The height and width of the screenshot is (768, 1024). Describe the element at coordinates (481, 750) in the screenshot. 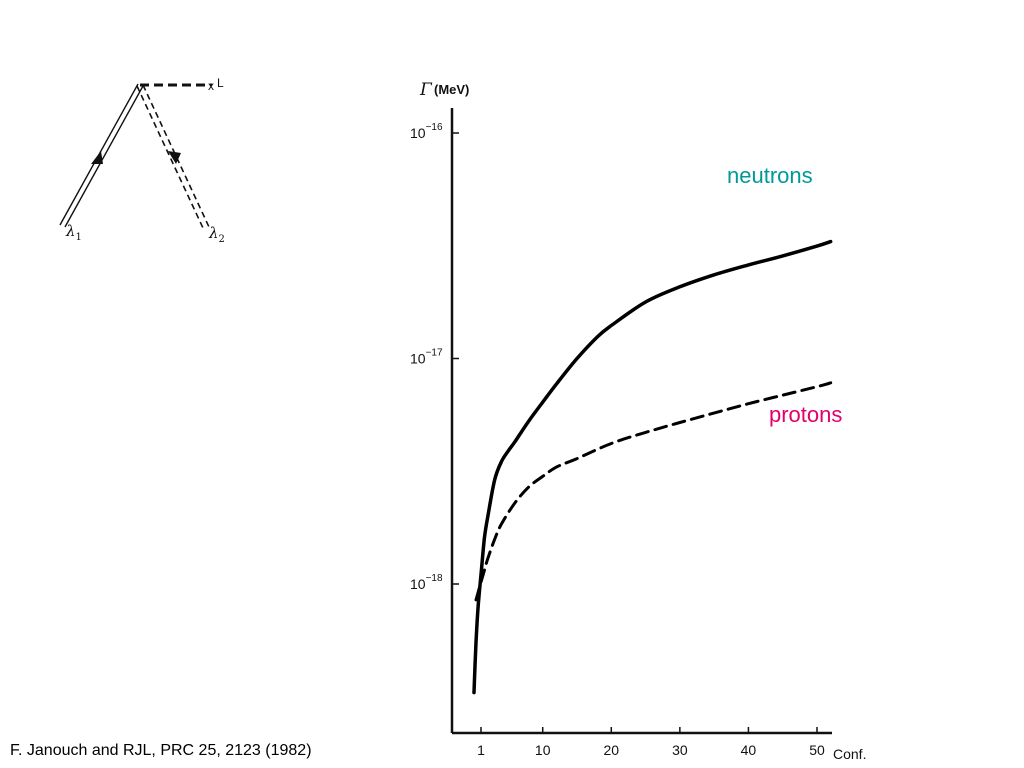

I see `x-tick-label-0: 1` at that location.